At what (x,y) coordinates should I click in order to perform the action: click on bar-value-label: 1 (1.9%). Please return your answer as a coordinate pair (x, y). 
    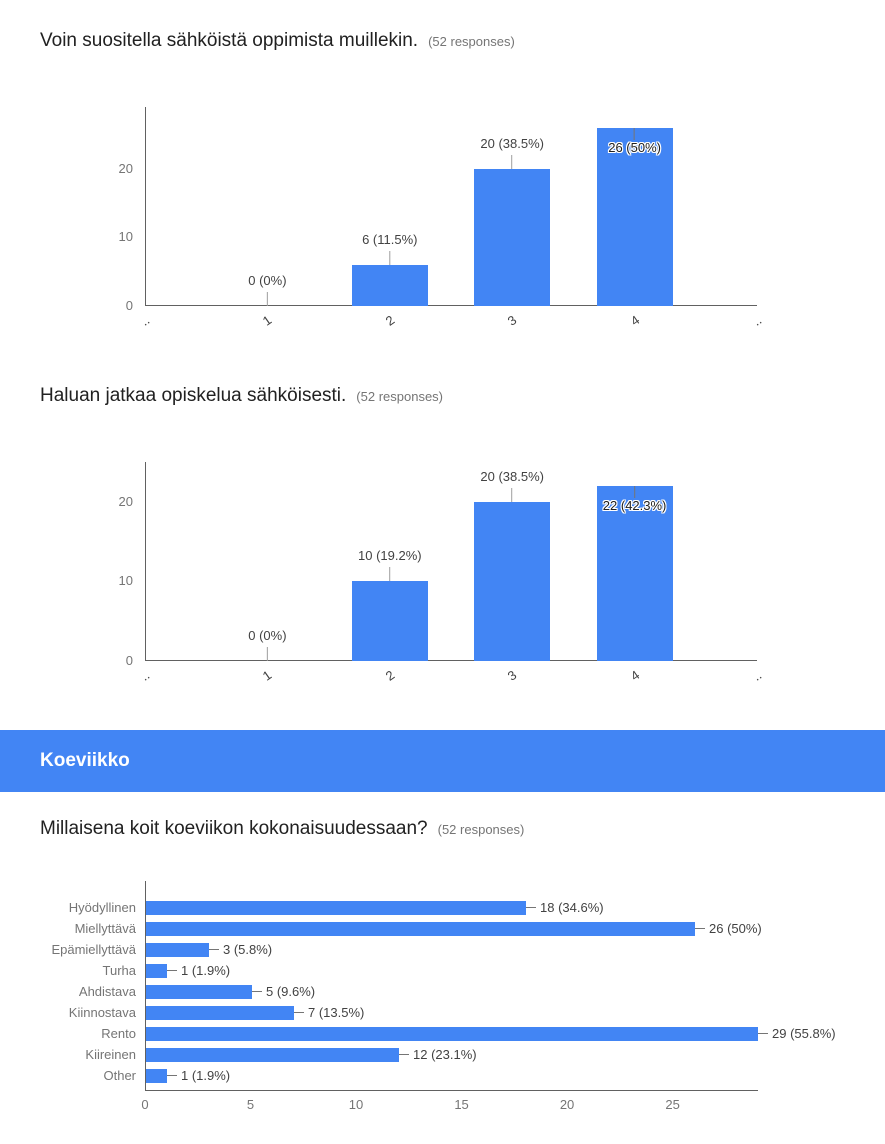
    Looking at the image, I should click on (206, 1075).